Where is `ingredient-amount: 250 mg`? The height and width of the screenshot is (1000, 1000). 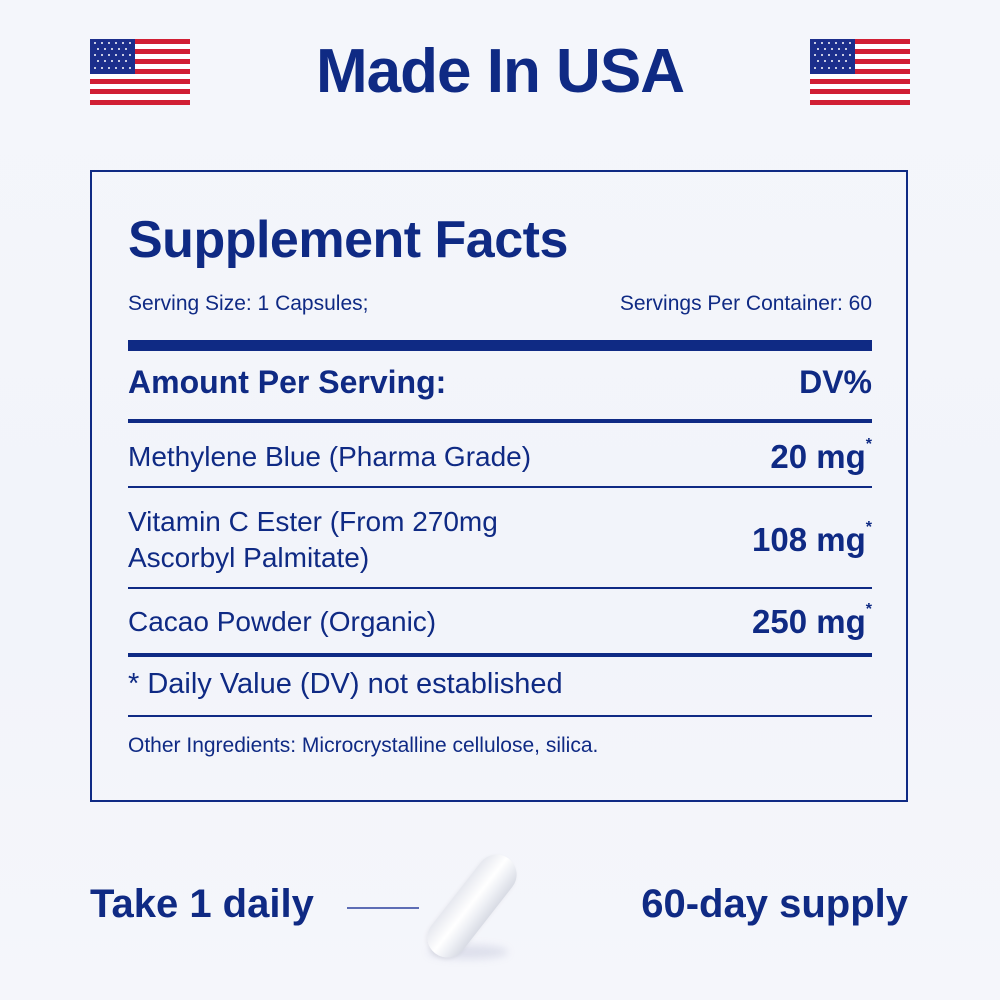 ingredient-amount: 250 mg is located at coordinates (809, 621).